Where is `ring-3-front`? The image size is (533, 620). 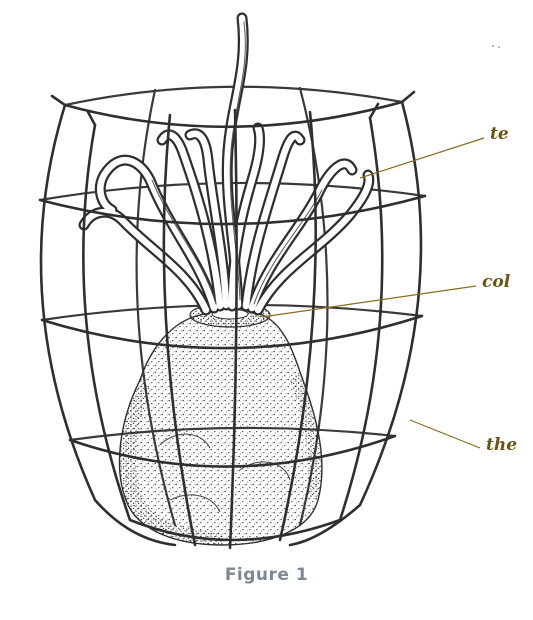
ring-3-front is located at coordinates (232, 332).